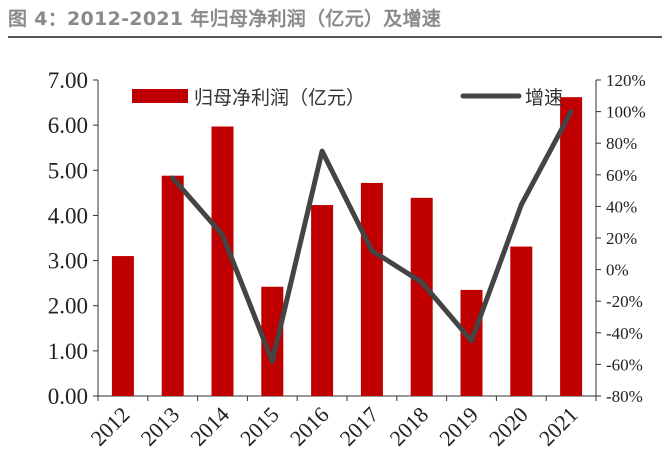 This screenshot has height=466, width=669. I want to click on left-tick-label: 3.00, so click(68, 261).